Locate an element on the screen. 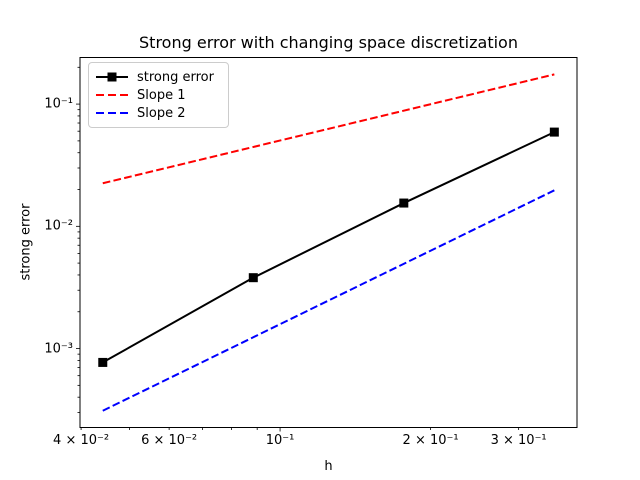  x-axis-label: h is located at coordinates (328, 466).